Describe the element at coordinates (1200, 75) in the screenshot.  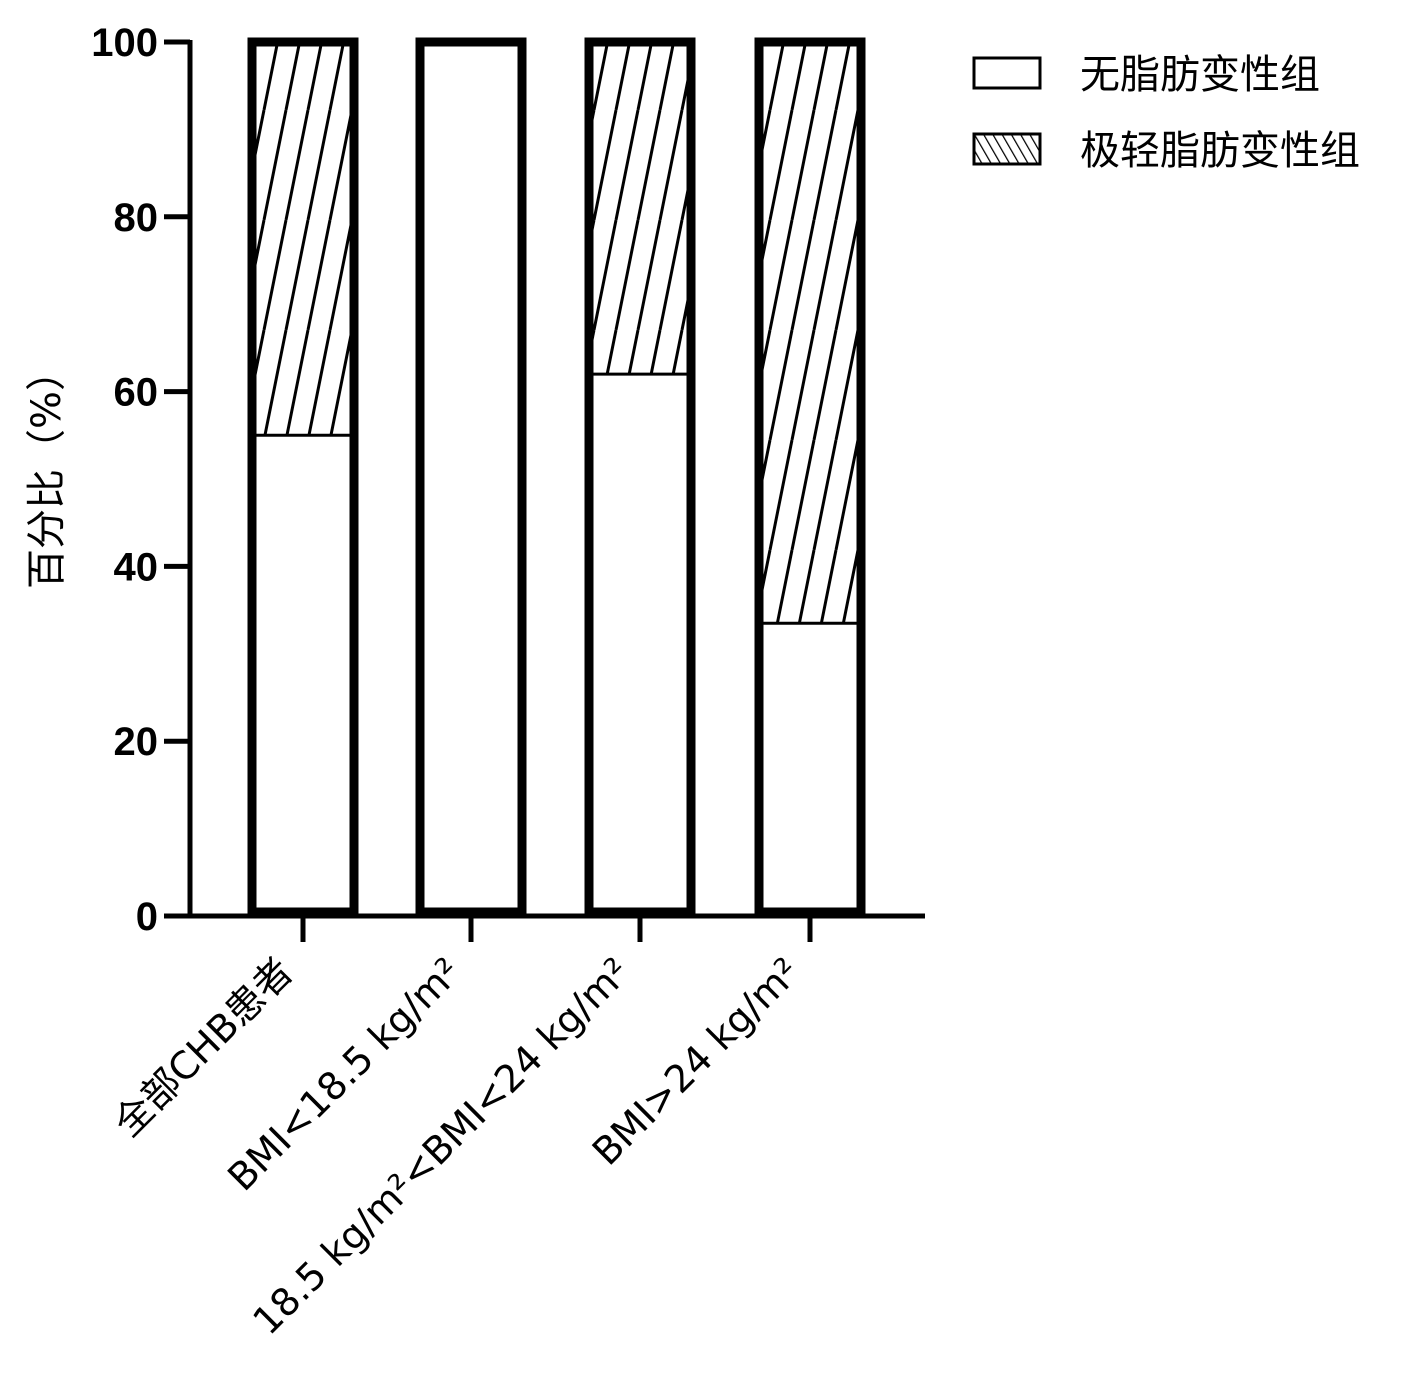
I see `legend-label-1: 无脂肪变性组` at that location.